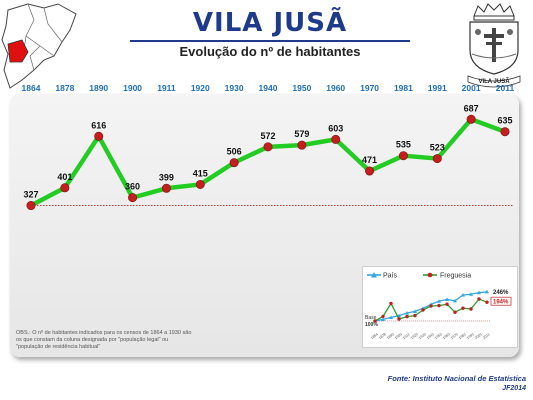 This screenshot has width=533, height=400. What do you see at coordinates (31, 88) in the screenshot?
I see `x-tick-label: 1864` at bounding box center [31, 88].